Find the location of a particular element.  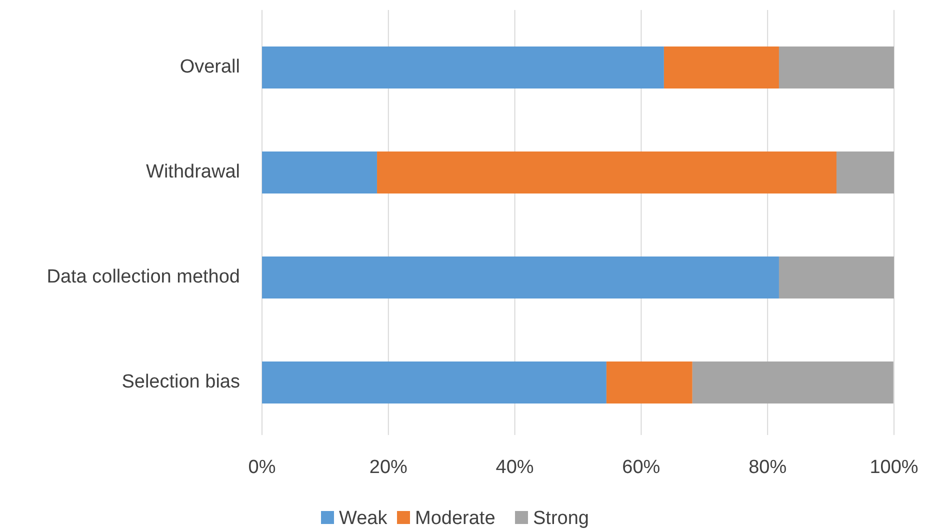

x-tick-label: 20% is located at coordinates (388, 467).